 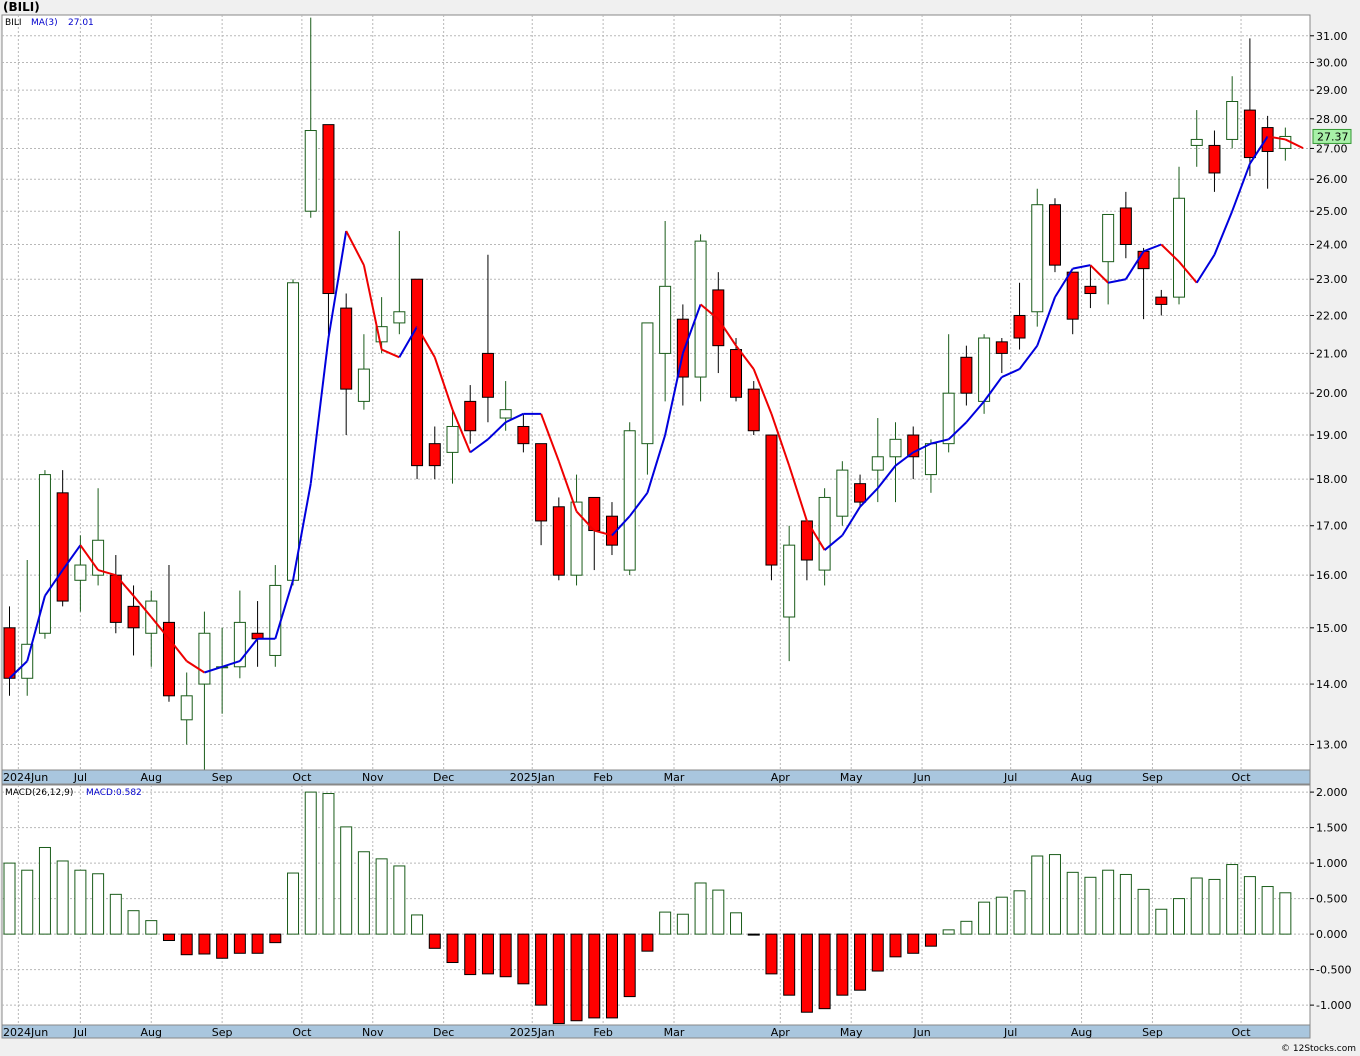 What do you see at coordinates (1081, 777) in the screenshot?
I see `price-x-tick-label: Aug` at bounding box center [1081, 777].